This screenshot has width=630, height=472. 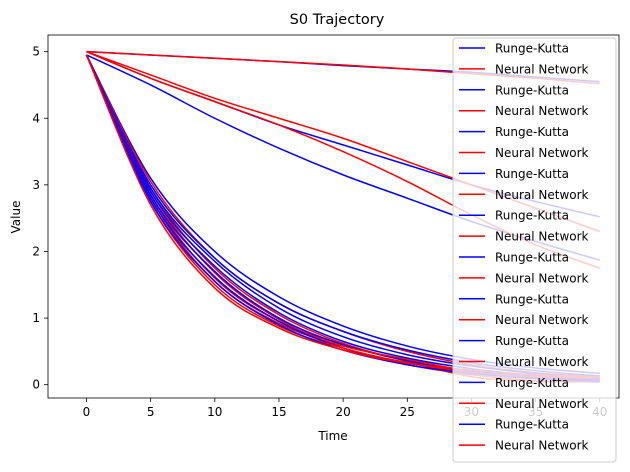 I want to click on y-axis-label: Value, so click(x=16, y=217).